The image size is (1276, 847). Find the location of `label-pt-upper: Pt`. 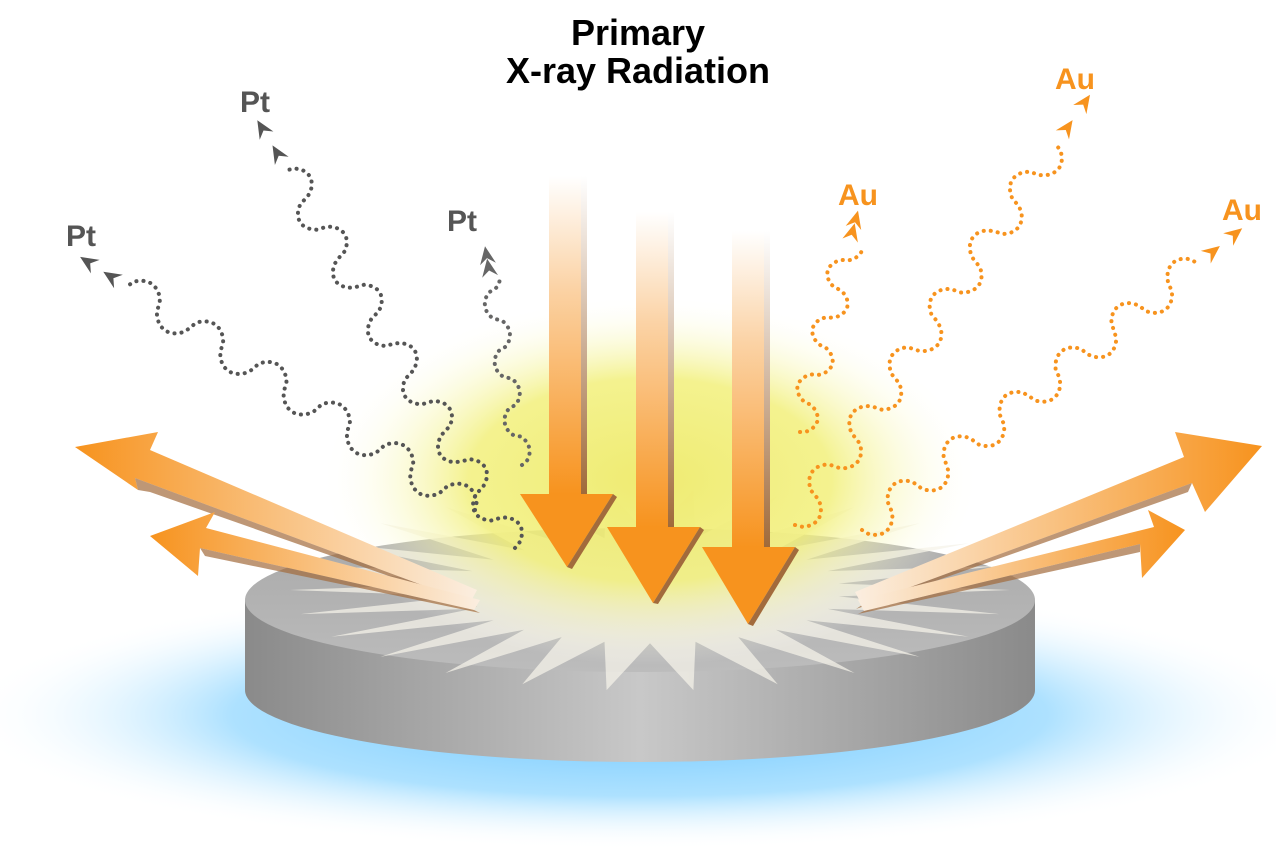

label-pt-upper: Pt is located at coordinates (255, 102).